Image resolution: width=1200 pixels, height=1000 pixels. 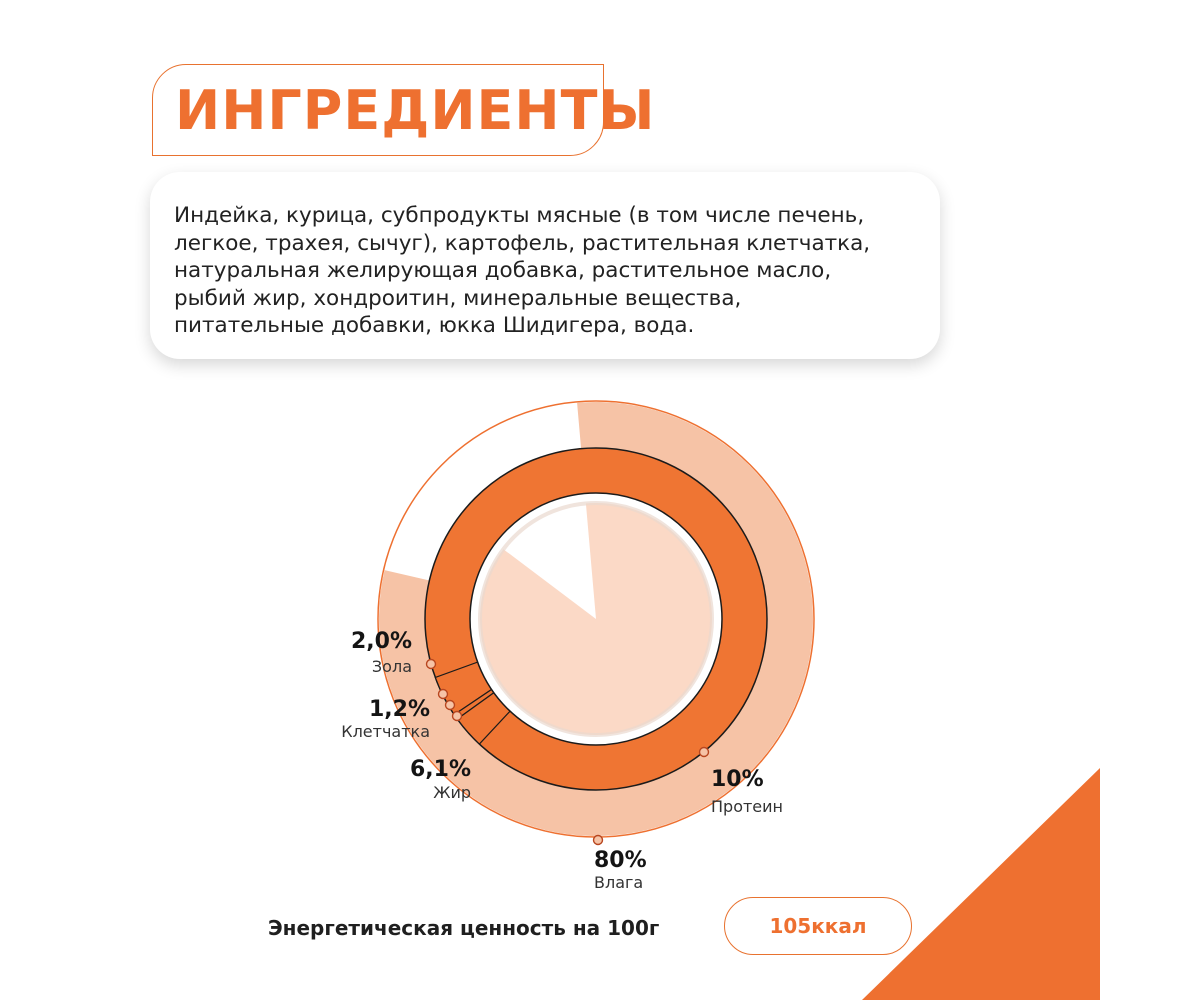 What do you see at coordinates (549, 560) in the screenshot?
I see `core-gap-wedge` at bounding box center [549, 560].